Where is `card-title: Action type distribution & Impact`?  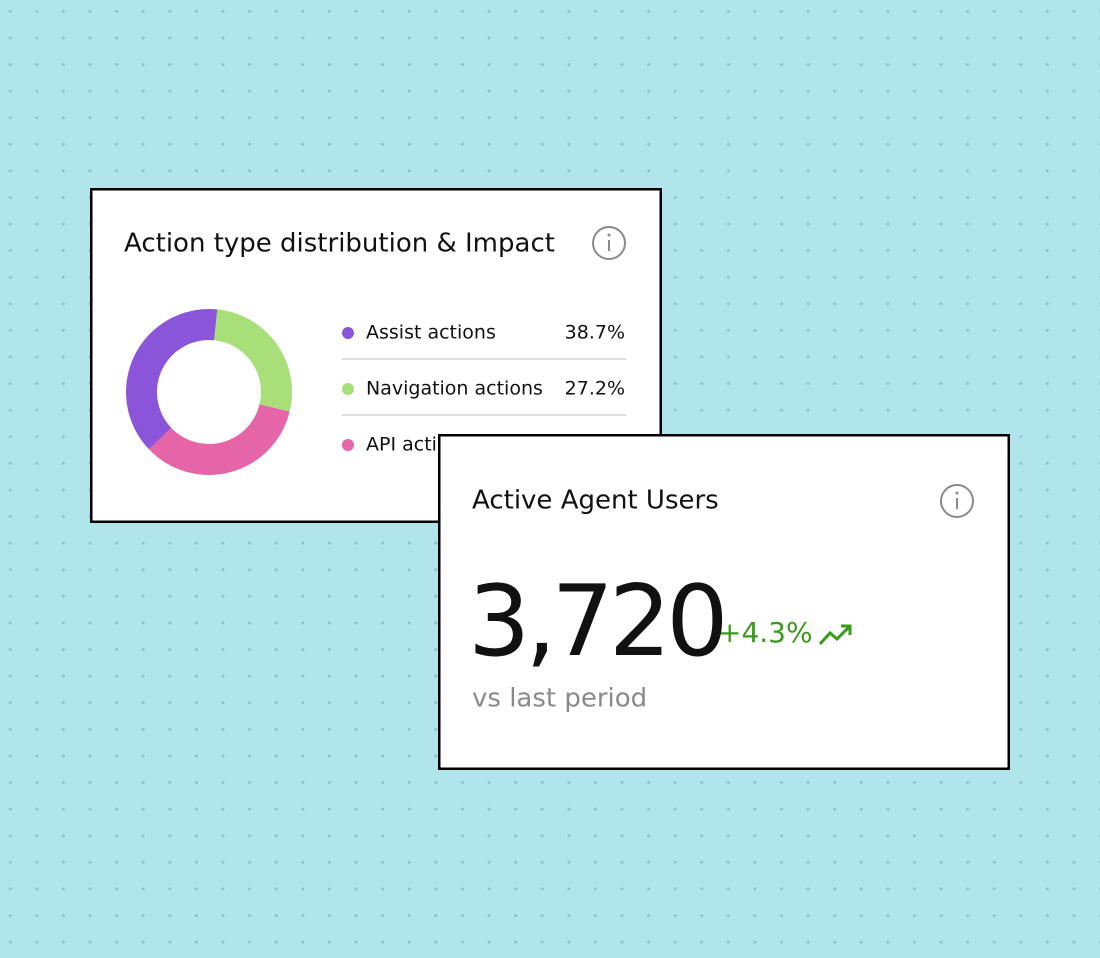 card-title: Action type distribution & Impact is located at coordinates (339, 244).